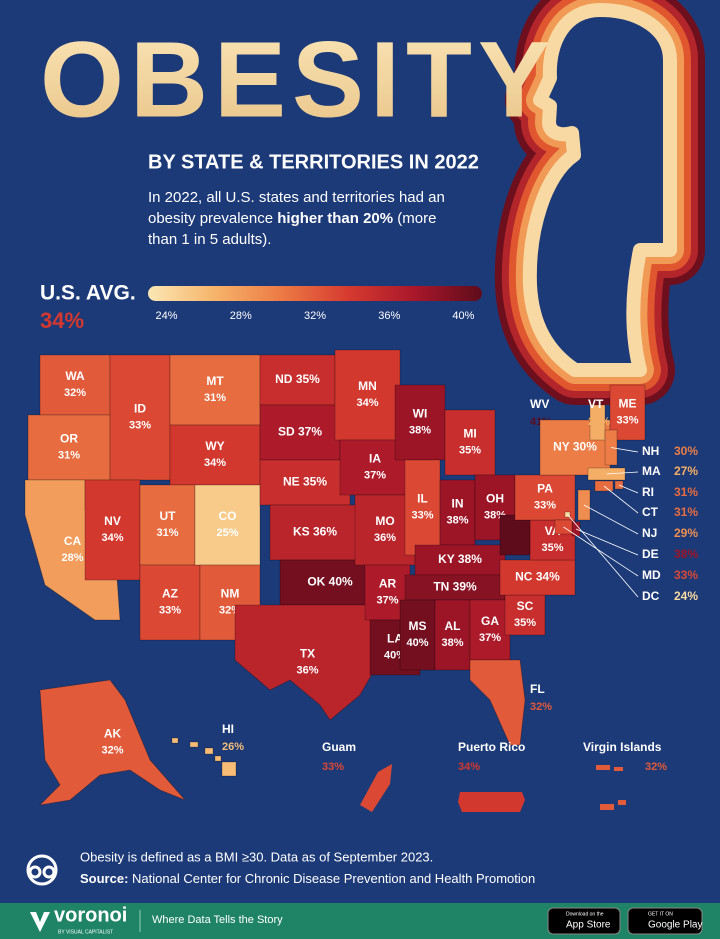  Describe the element at coordinates (292, 229) in the screenshot. I see `description-text: (more than 1 in 5 adults).` at that location.